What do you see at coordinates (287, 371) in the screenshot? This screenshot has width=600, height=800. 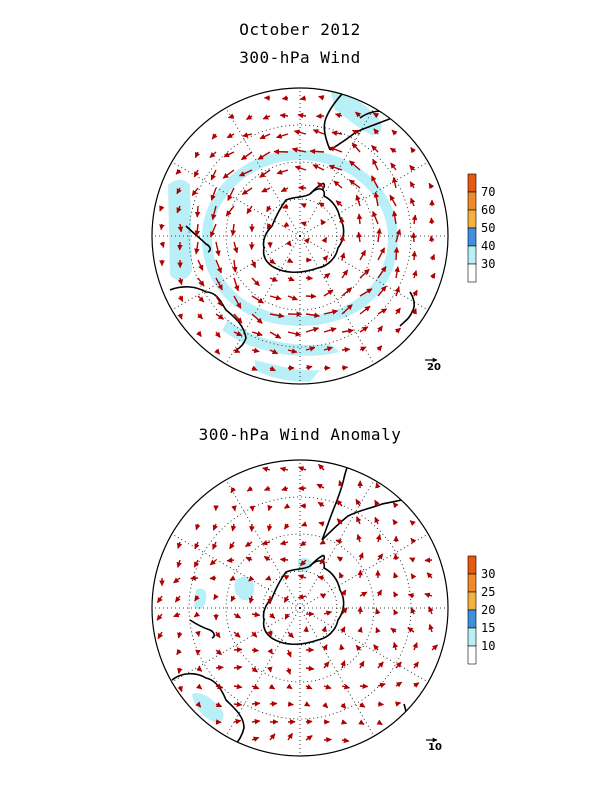 I see `jet-shading-region` at bounding box center [287, 371].